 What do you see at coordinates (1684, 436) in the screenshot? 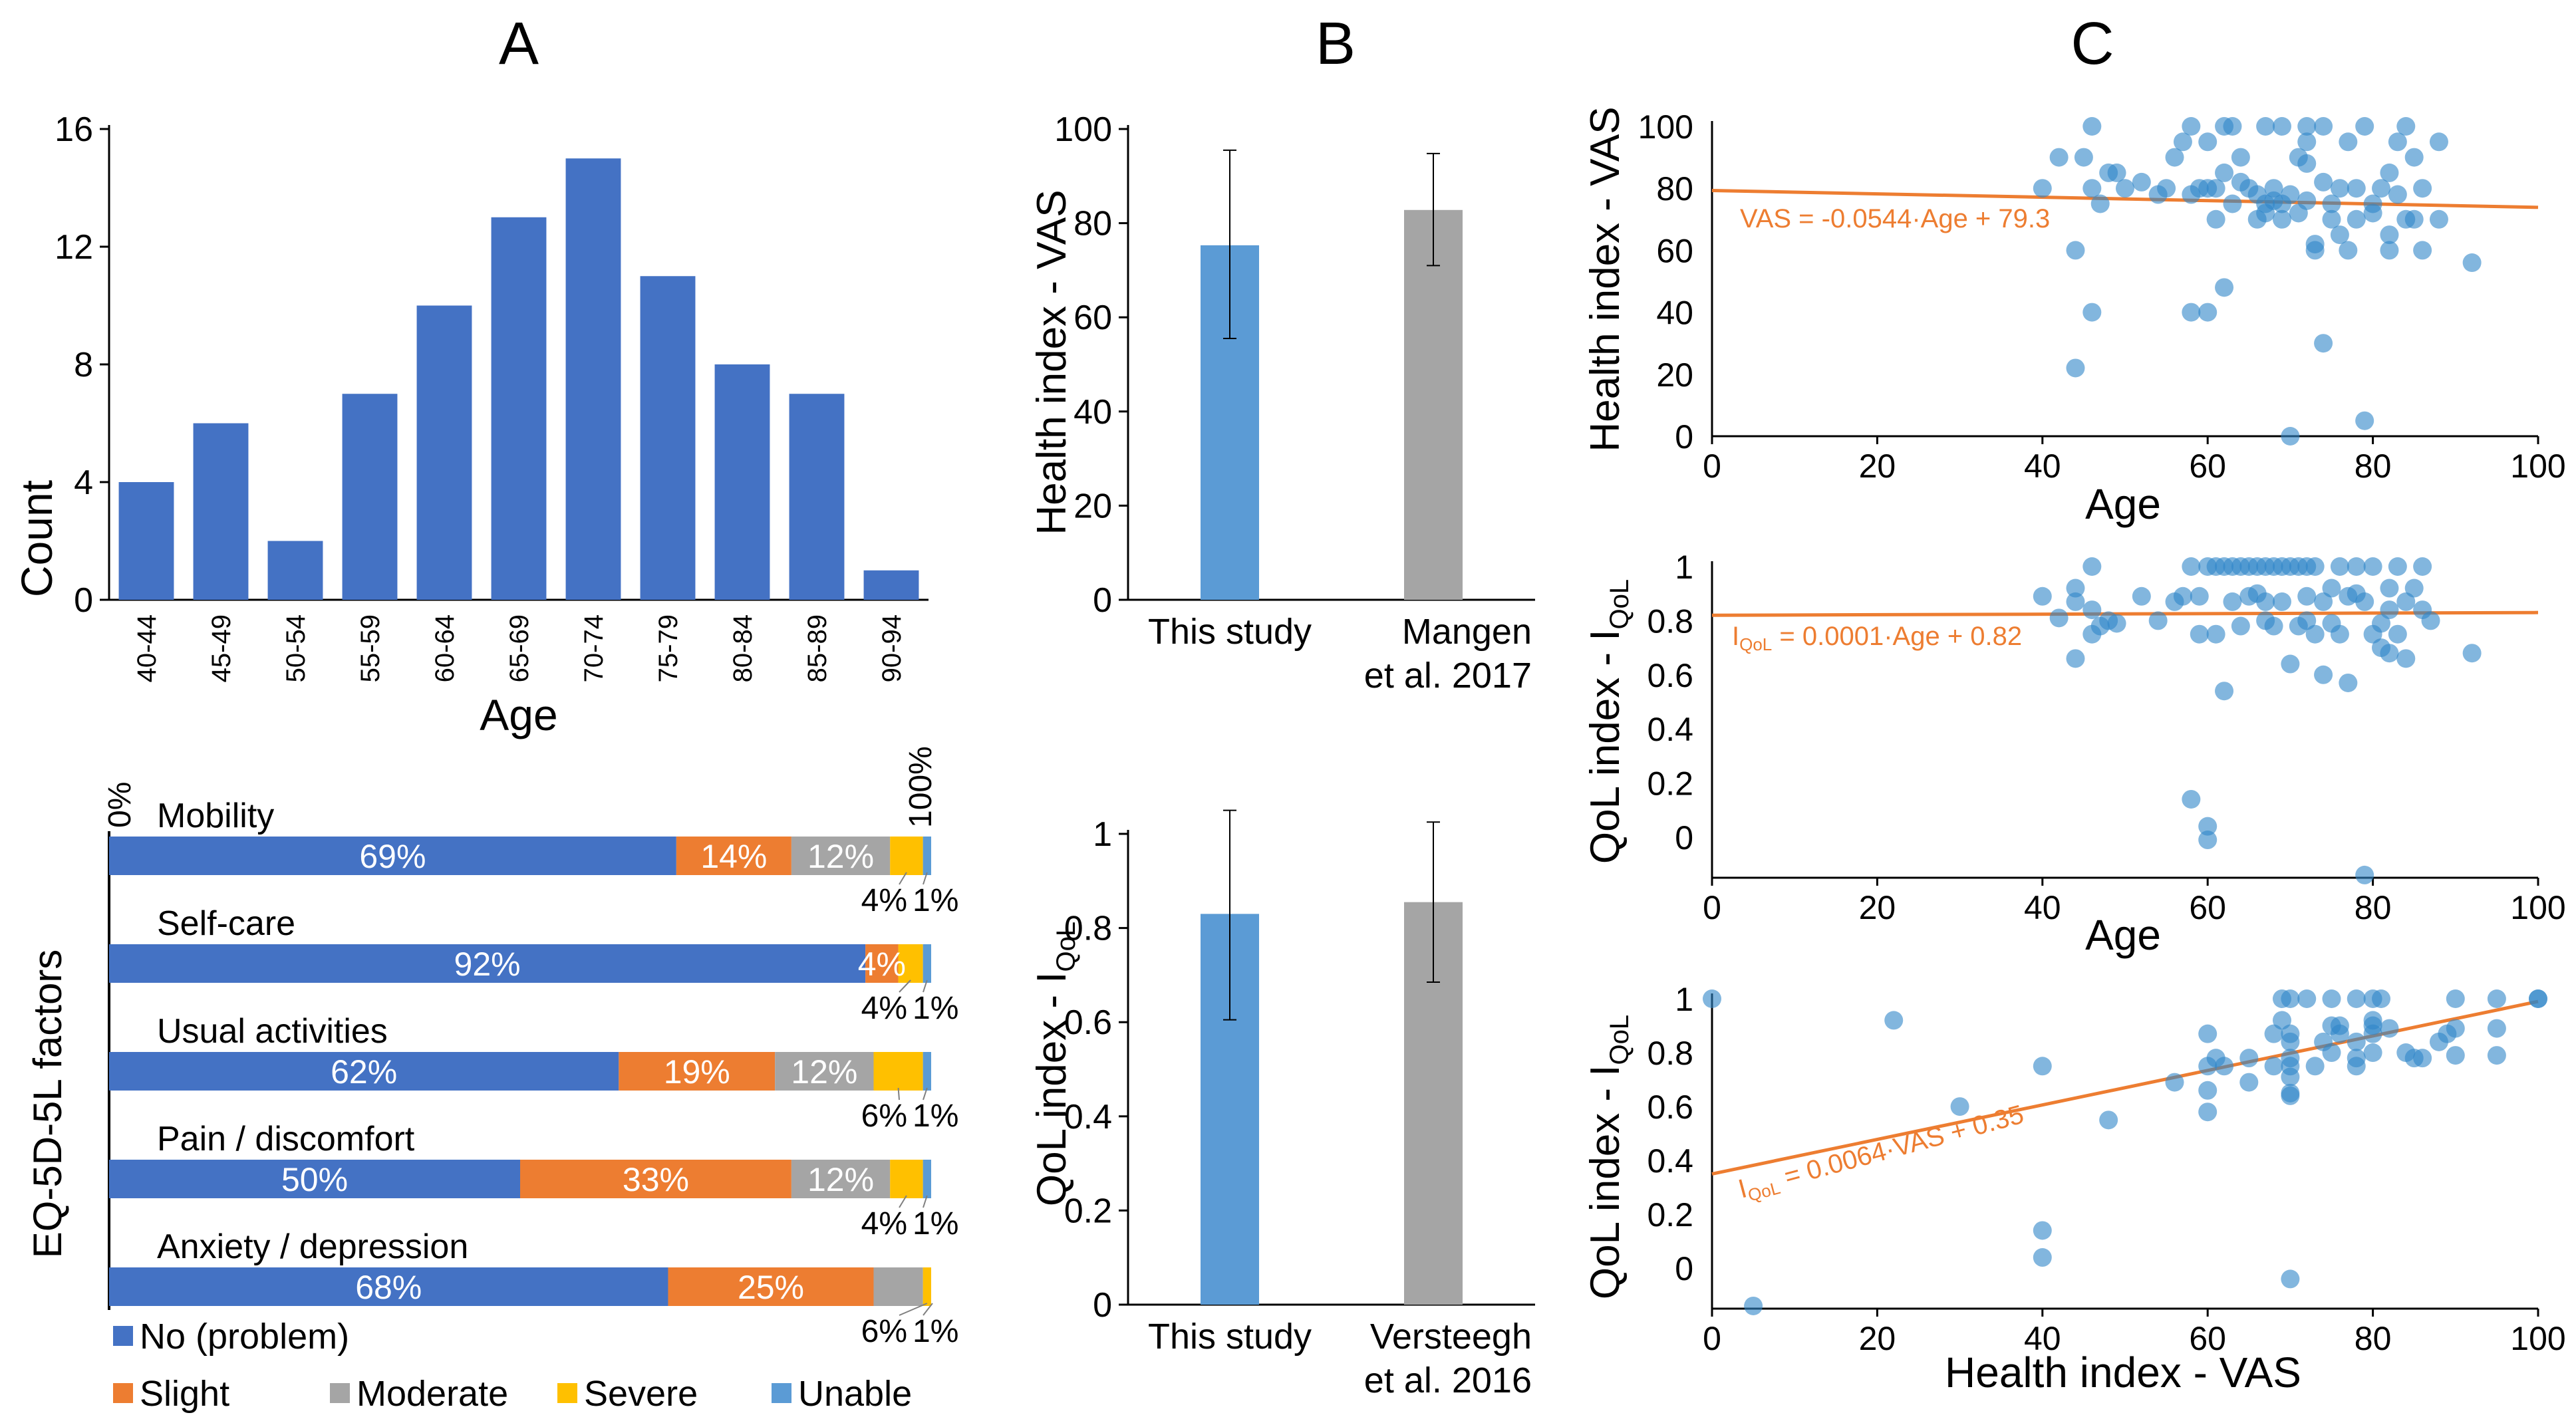
I see `sc1-y-tick-label: 0` at bounding box center [1684, 436].